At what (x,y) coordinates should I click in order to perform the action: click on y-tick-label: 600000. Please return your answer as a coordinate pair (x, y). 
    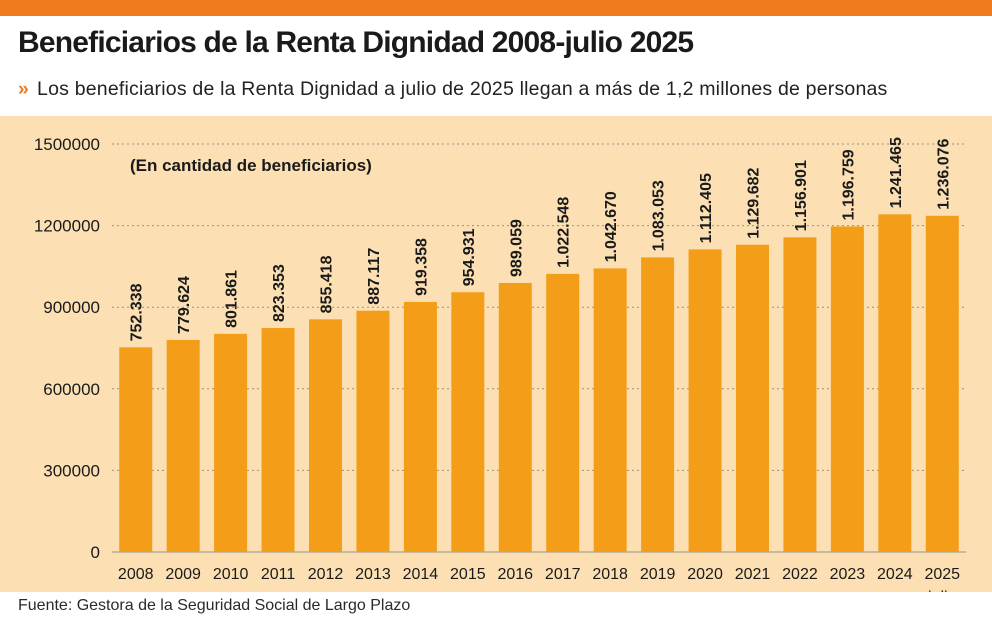
    Looking at the image, I should click on (71, 389).